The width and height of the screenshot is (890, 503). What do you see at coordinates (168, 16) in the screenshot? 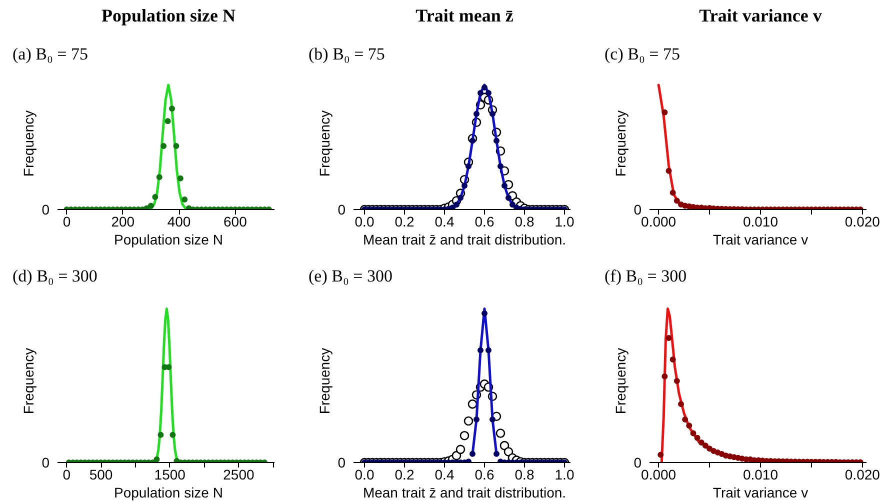
I see `chart-title: Population size N` at bounding box center [168, 16].